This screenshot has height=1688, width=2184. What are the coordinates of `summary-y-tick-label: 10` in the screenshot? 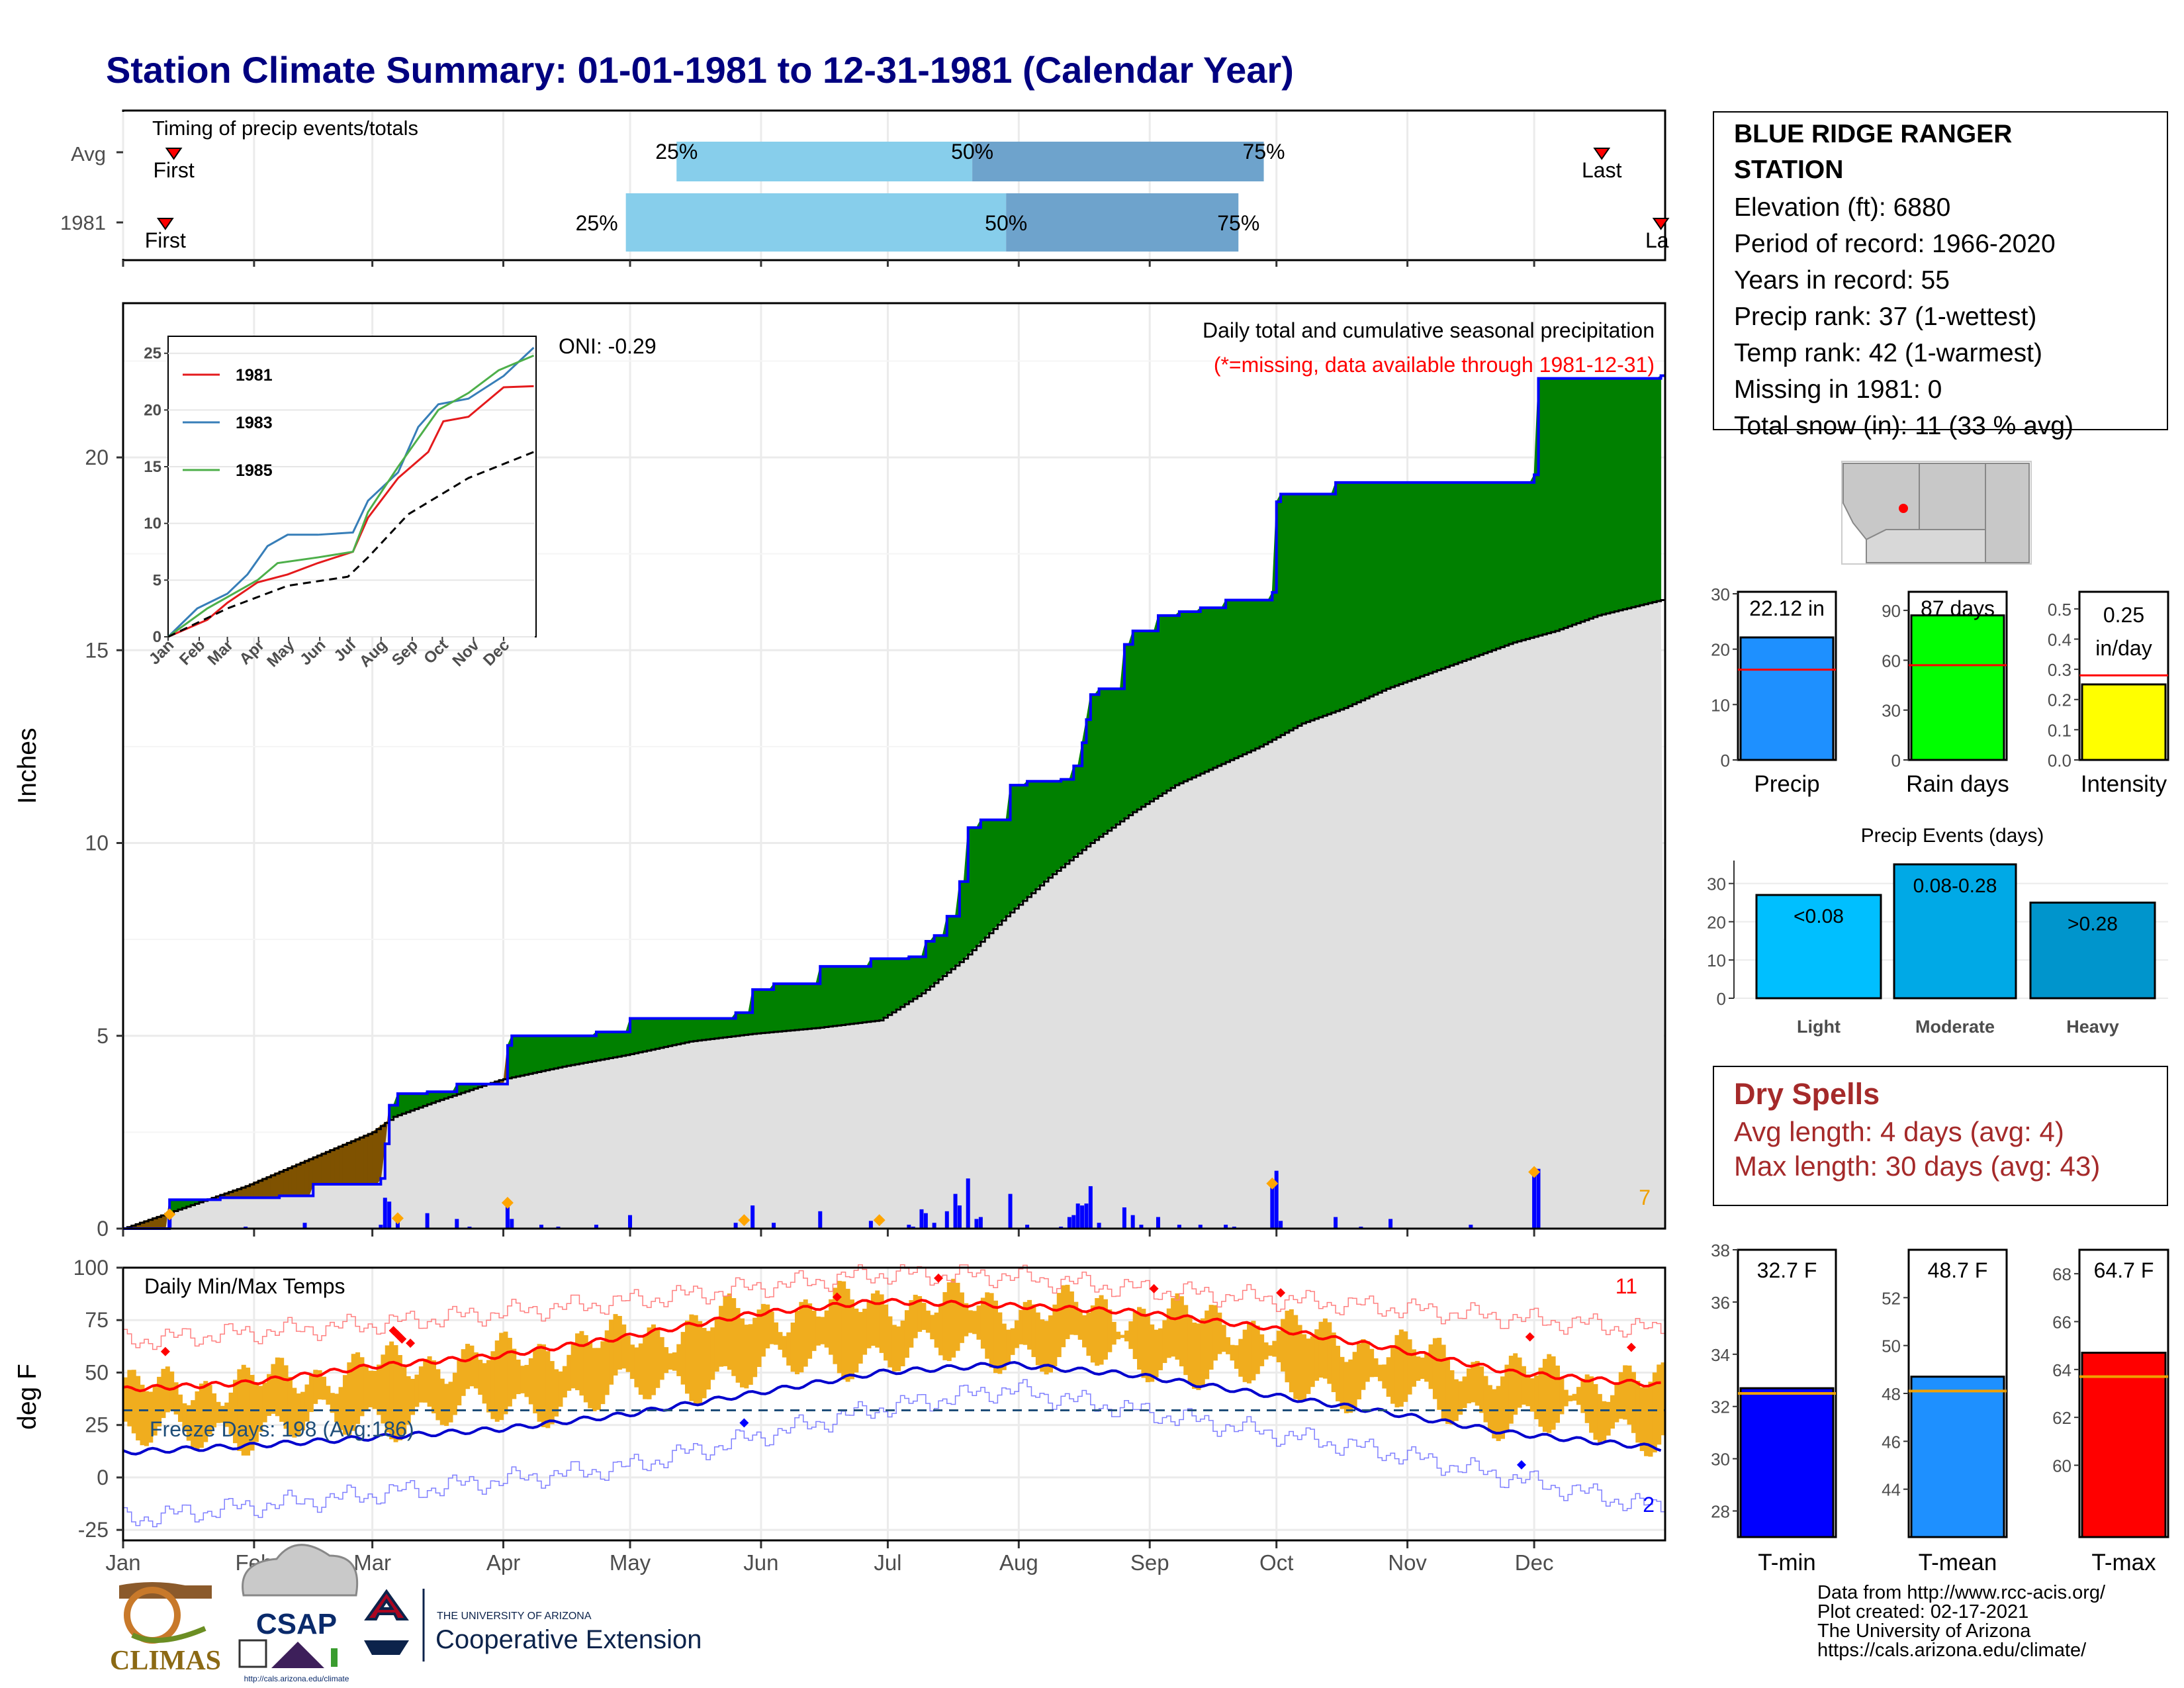 It's located at (1720, 705).